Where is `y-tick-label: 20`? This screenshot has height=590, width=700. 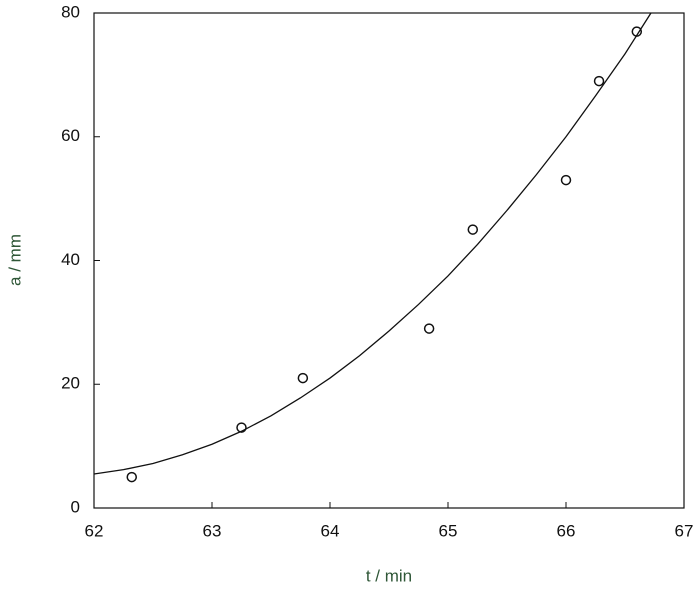 y-tick-label: 20 is located at coordinates (70, 383).